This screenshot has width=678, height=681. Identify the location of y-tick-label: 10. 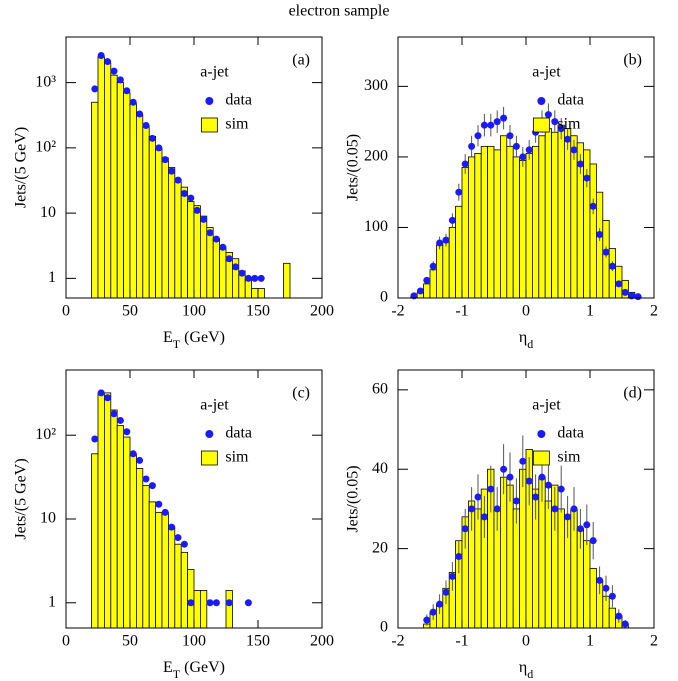
(48, 212).